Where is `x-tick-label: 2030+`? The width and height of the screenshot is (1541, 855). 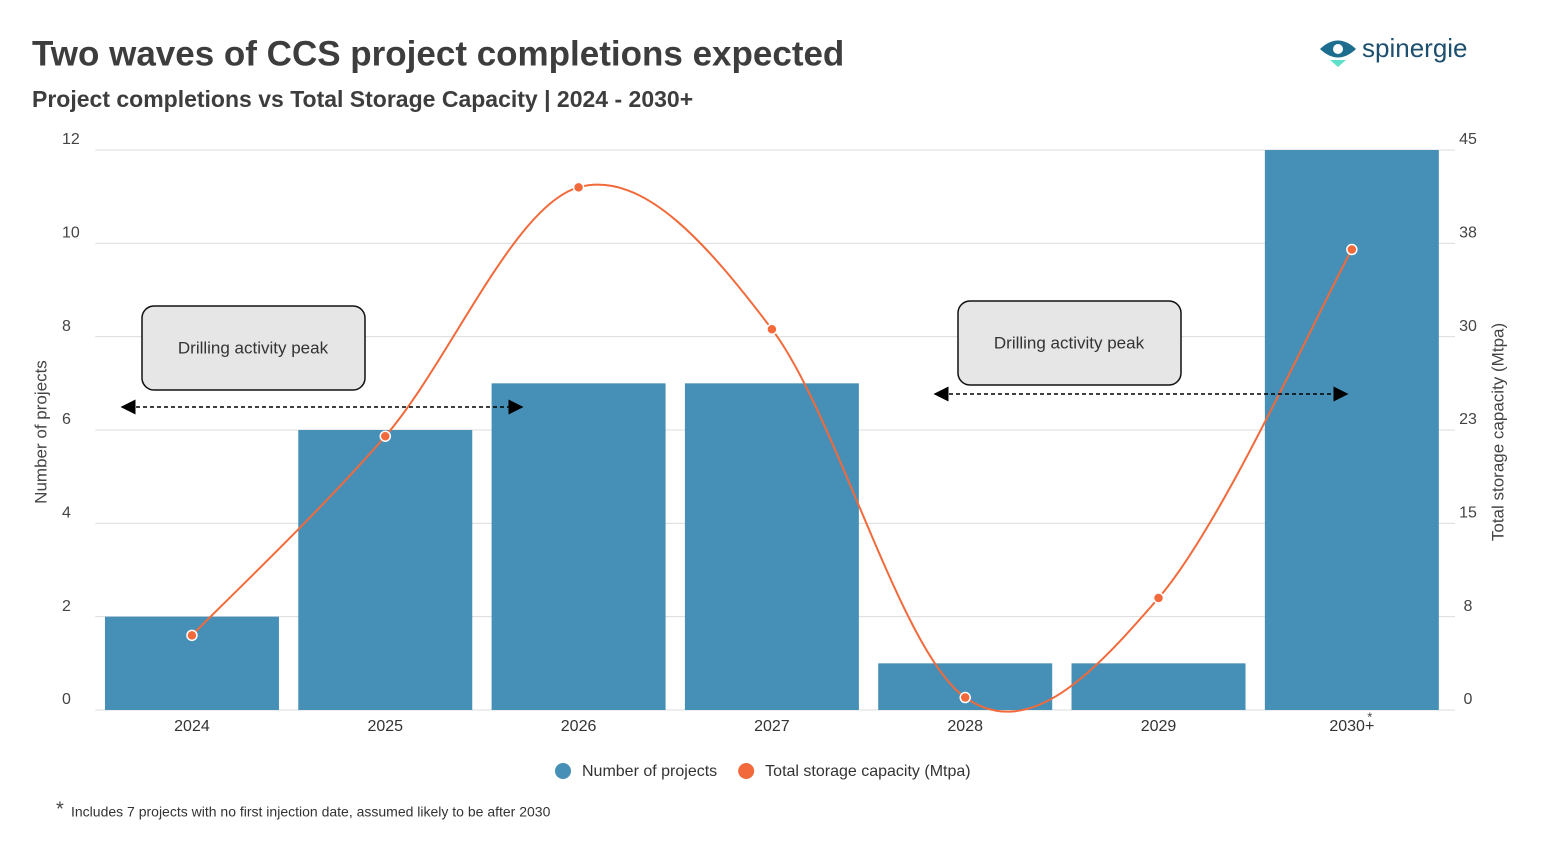
x-tick-label: 2030+ is located at coordinates (1351, 726).